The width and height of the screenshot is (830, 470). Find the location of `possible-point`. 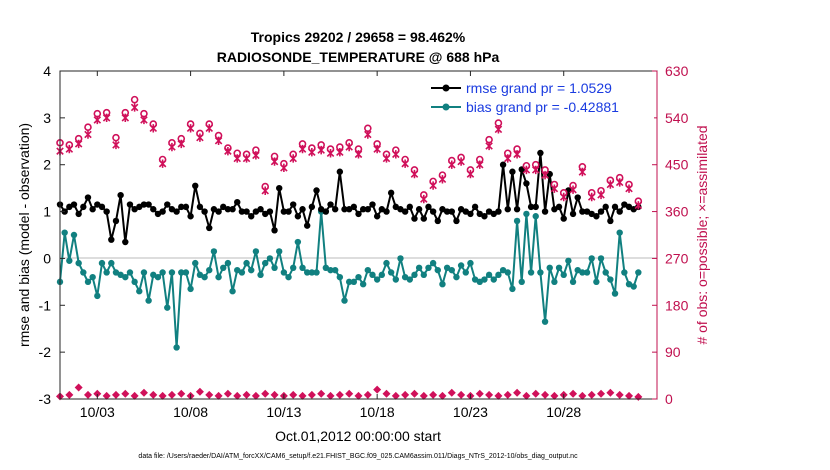

possible-point is located at coordinates (116, 137).